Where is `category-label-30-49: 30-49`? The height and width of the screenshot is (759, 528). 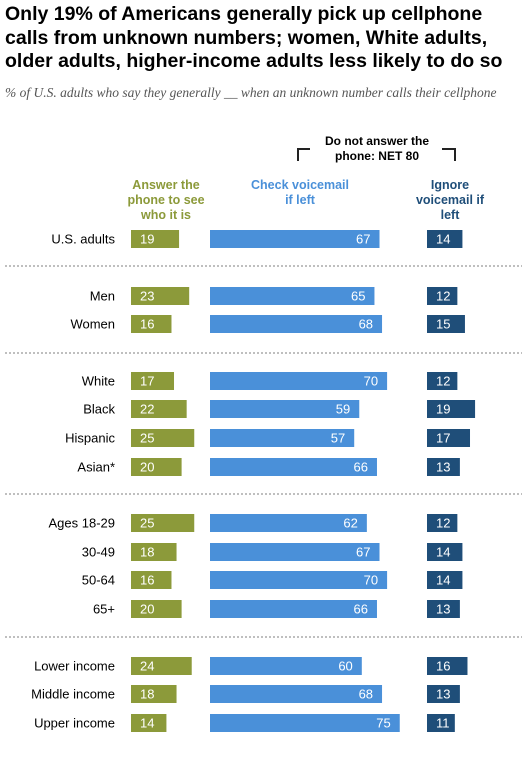
category-label-30-49: 30-49 is located at coordinates (98, 552).